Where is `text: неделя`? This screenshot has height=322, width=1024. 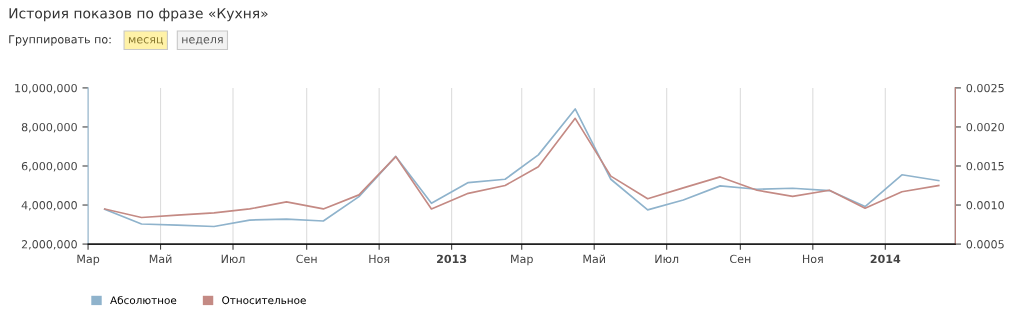
text: неделя is located at coordinates (202, 41).